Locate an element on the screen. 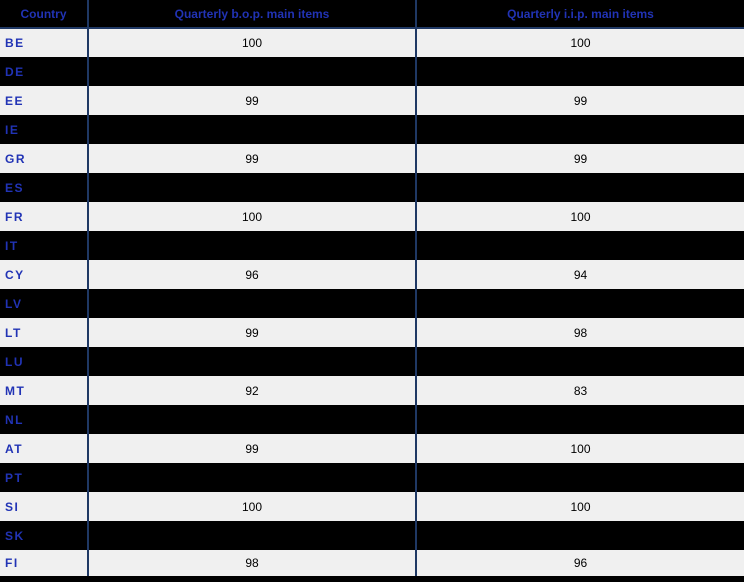 The height and width of the screenshot is (587, 744). table-row-blackout: NL is located at coordinates (372, 419).